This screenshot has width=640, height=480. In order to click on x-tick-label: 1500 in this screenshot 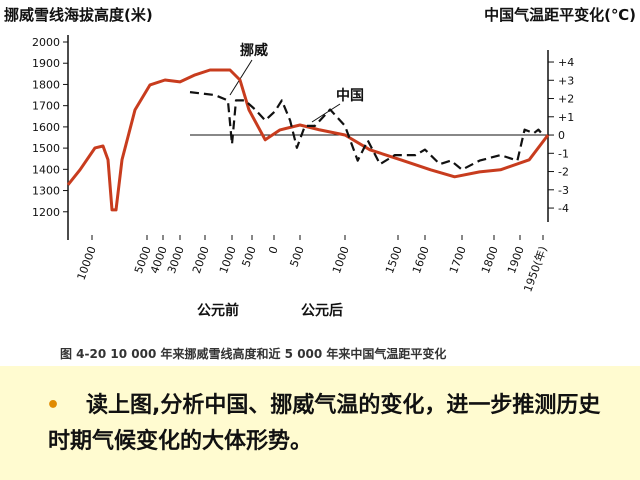, I will do `click(394, 260)`.